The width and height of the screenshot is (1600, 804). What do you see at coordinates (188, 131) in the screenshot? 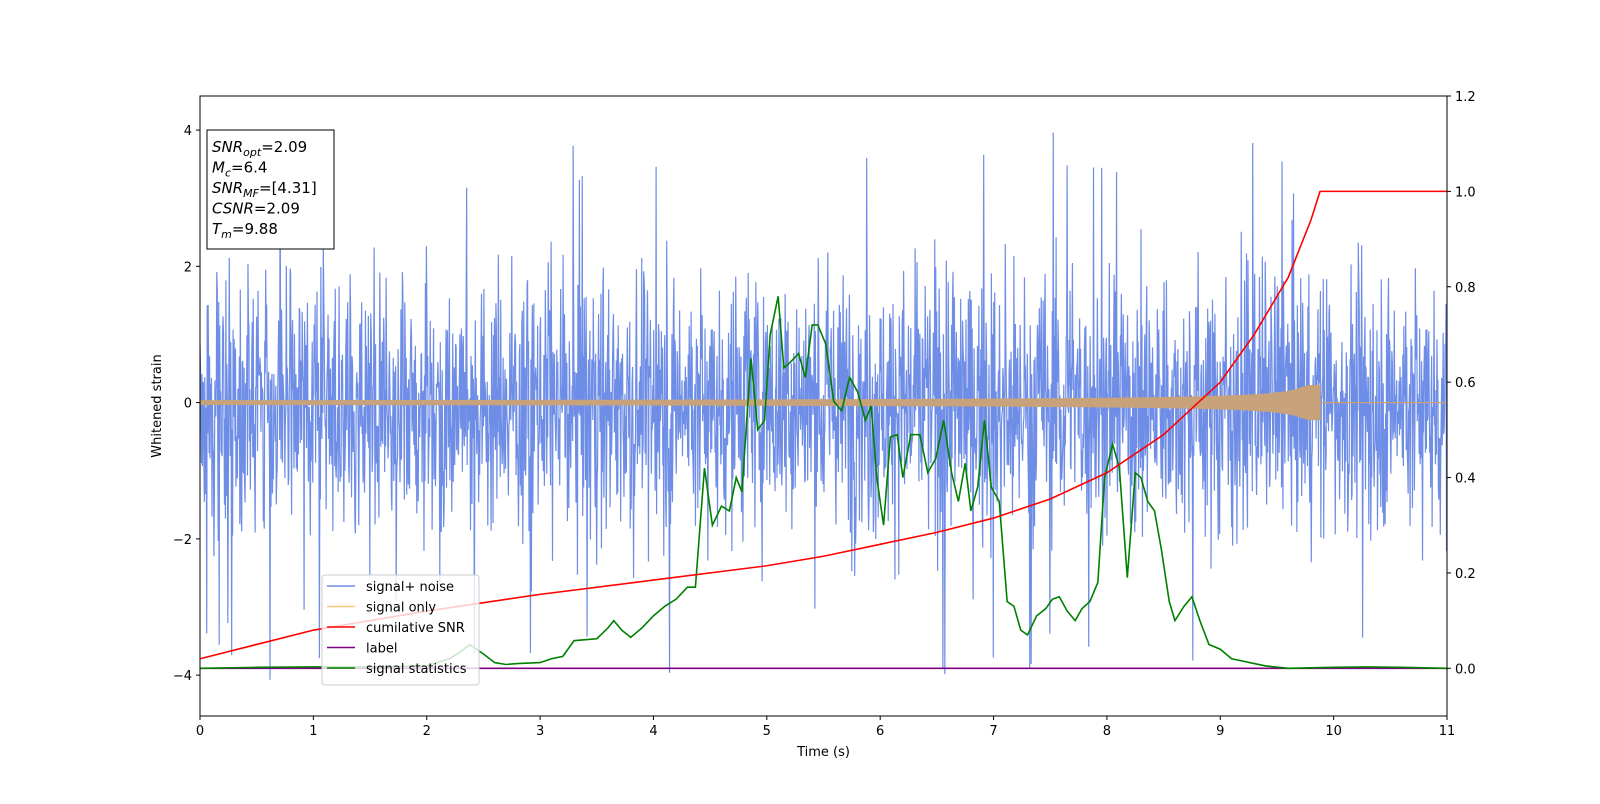
I see `y-left-tick-label: 4` at bounding box center [188, 131].